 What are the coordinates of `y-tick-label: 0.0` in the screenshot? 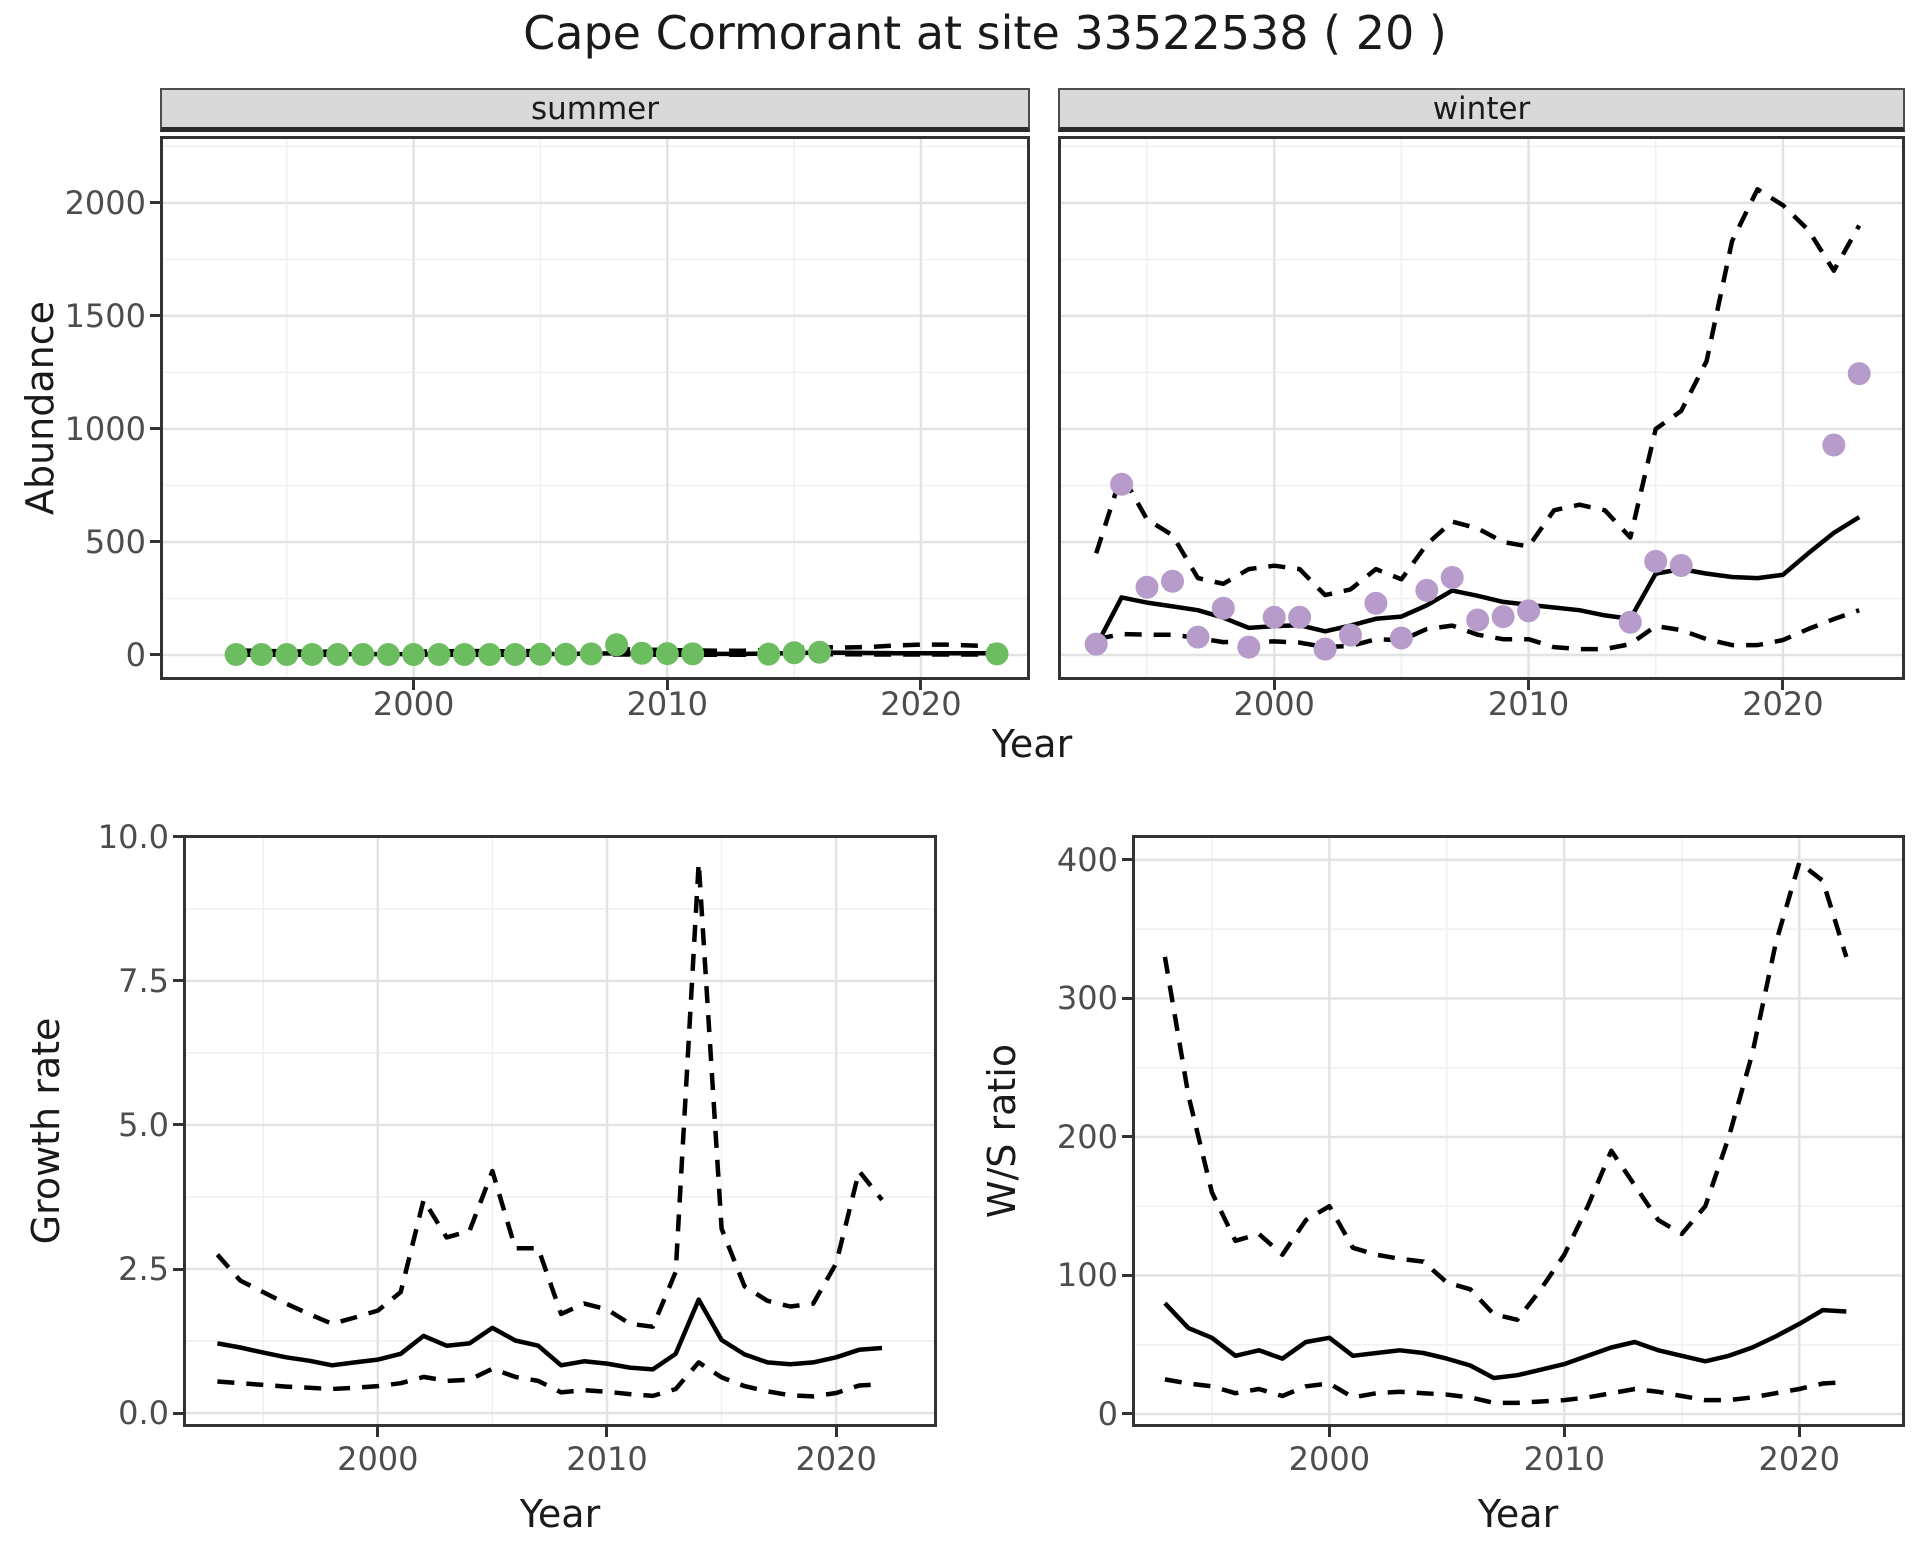 It's located at (143, 1413).